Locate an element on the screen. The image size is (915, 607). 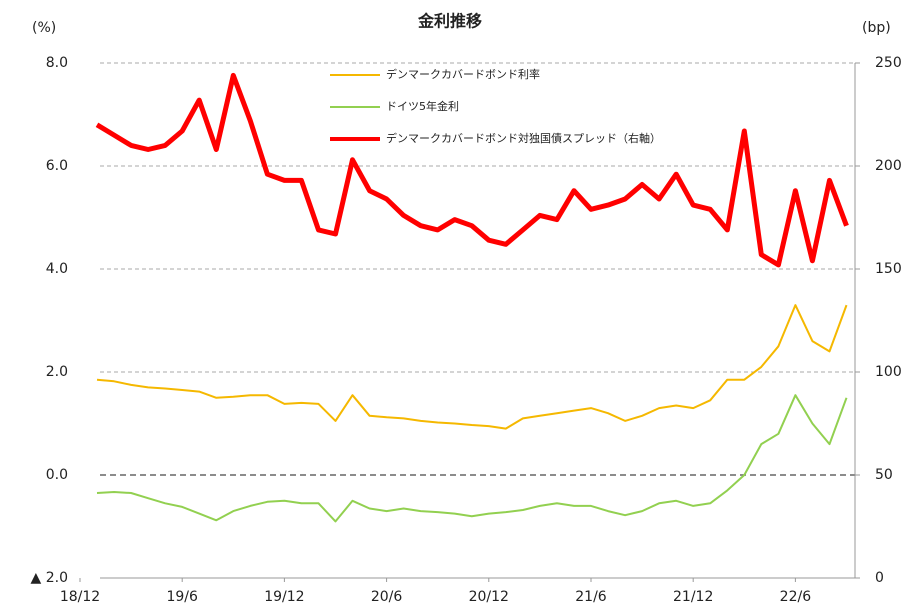
y-tick-label: 4.0 is located at coordinates (57, 269).